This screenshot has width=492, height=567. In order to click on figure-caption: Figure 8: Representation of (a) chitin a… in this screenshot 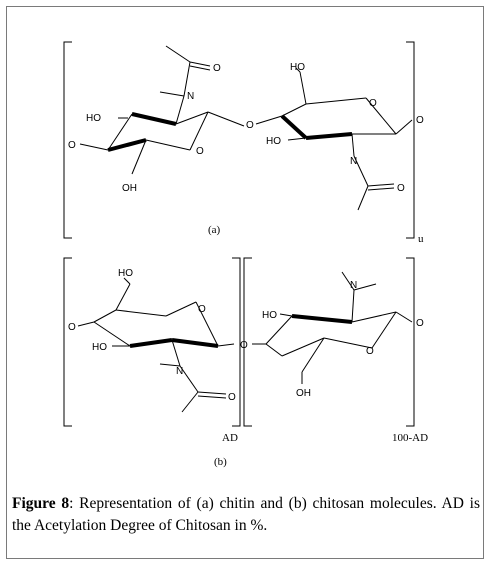, I will do `click(246, 515)`.